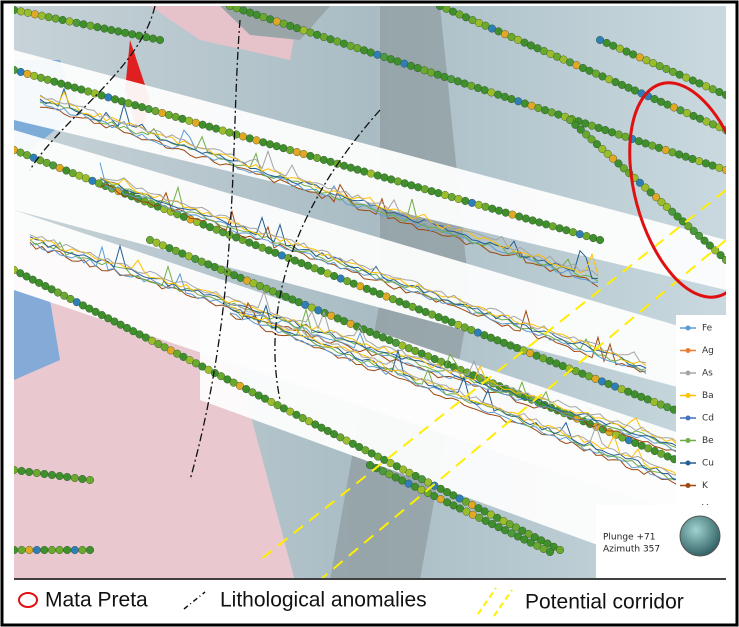 This screenshot has width=739, height=627. What do you see at coordinates (708, 396) in the screenshot?
I see `legend-label: Ba` at bounding box center [708, 396].